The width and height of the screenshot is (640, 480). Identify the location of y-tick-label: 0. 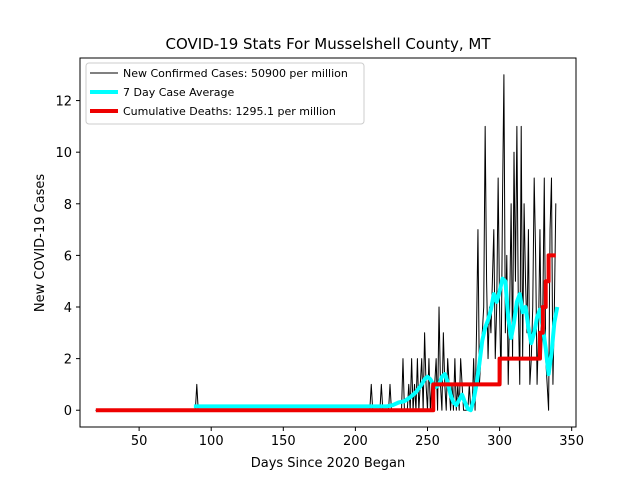
(68, 411).